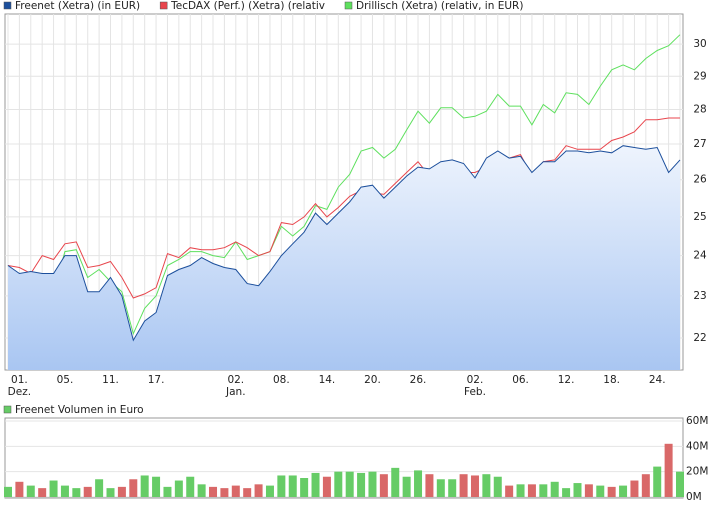  Describe the element at coordinates (439, 6) in the screenshot. I see `legend-label: Drillisch (Xetra) (relativ, in EUR)` at that location.